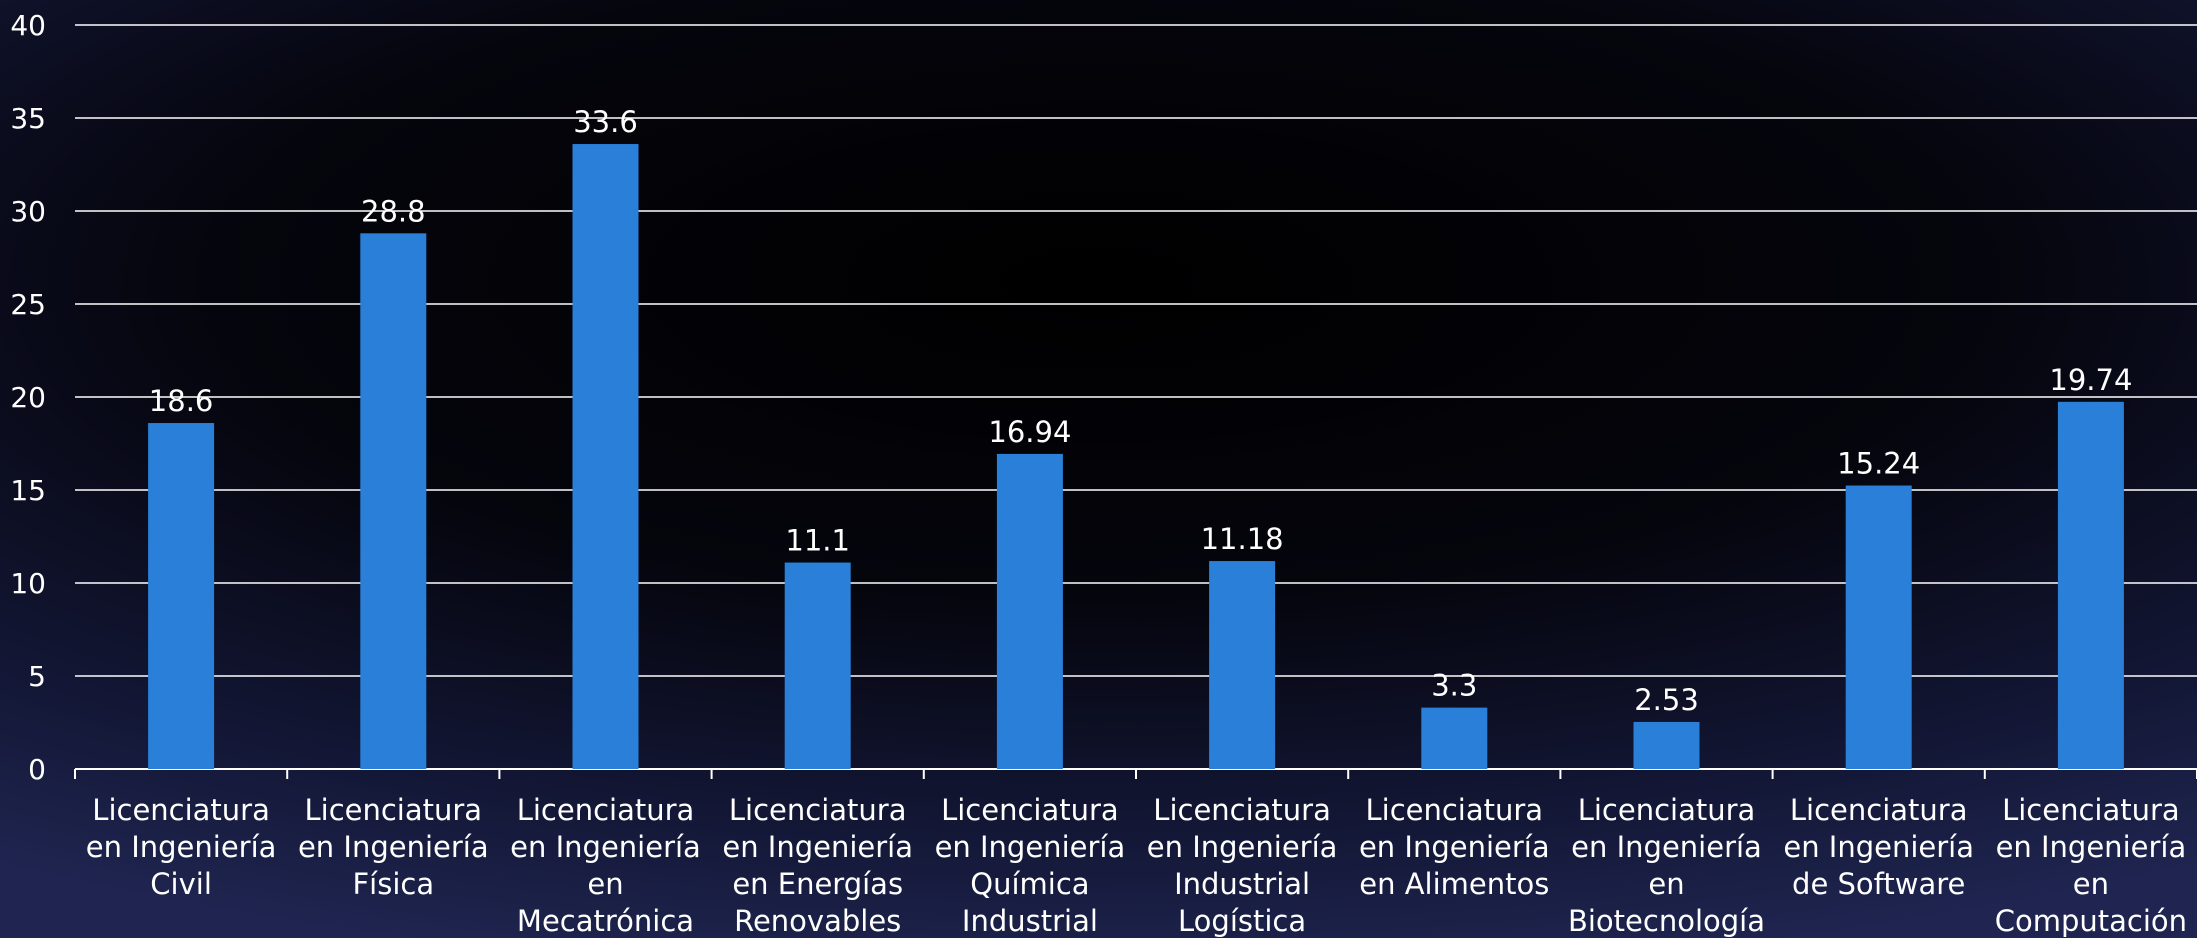 Image resolution: width=2197 pixels, height=938 pixels. I want to click on data-label: 2.53, so click(1666, 700).